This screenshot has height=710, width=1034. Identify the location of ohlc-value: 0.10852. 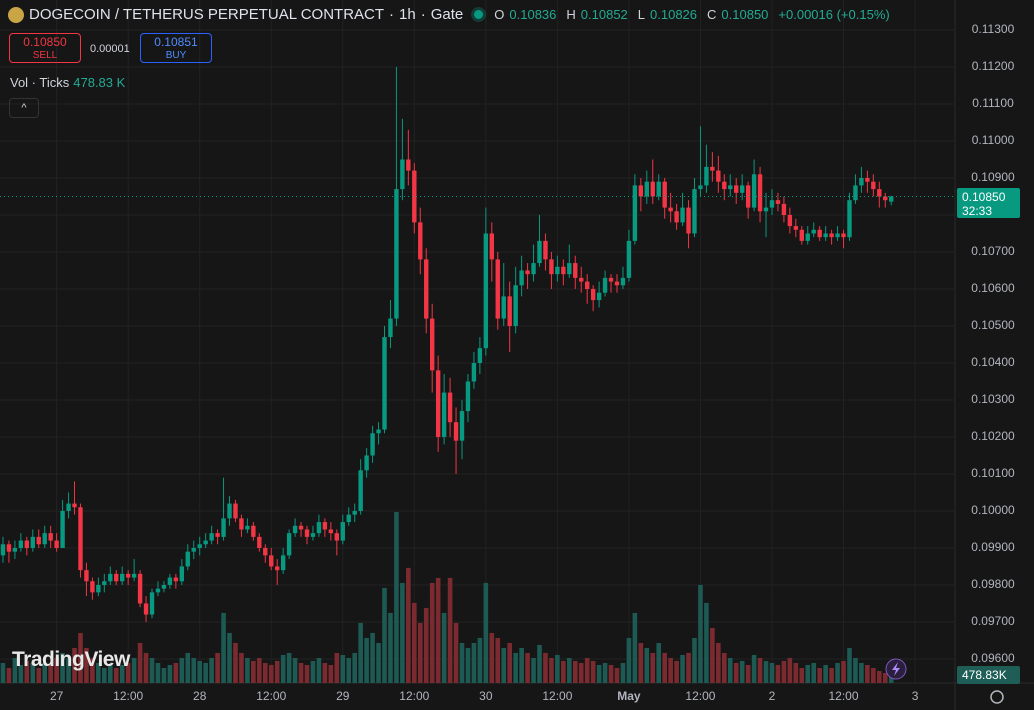
(604, 14).